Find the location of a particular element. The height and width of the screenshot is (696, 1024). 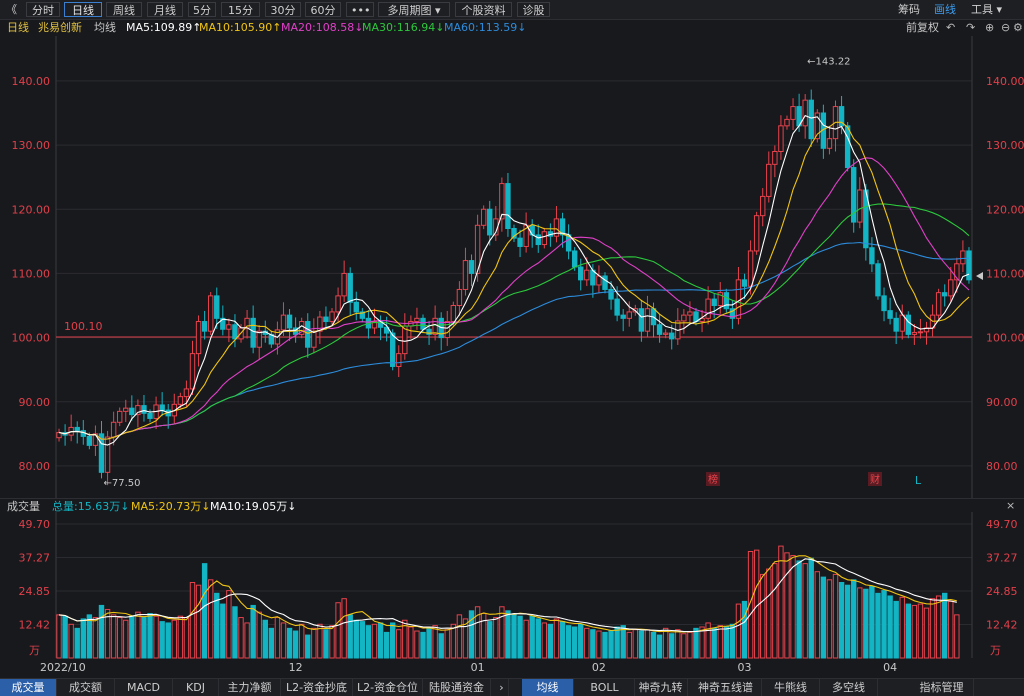

period-tab-7: 60分 is located at coordinates (323, 9).